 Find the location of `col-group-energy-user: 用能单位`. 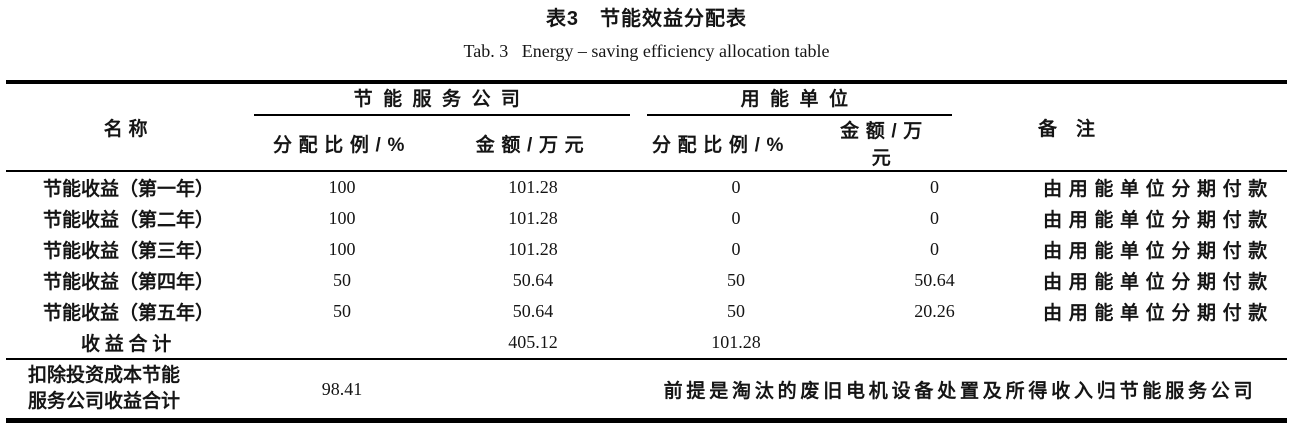

col-group-energy-user: 用能单位 is located at coordinates (831, 99).